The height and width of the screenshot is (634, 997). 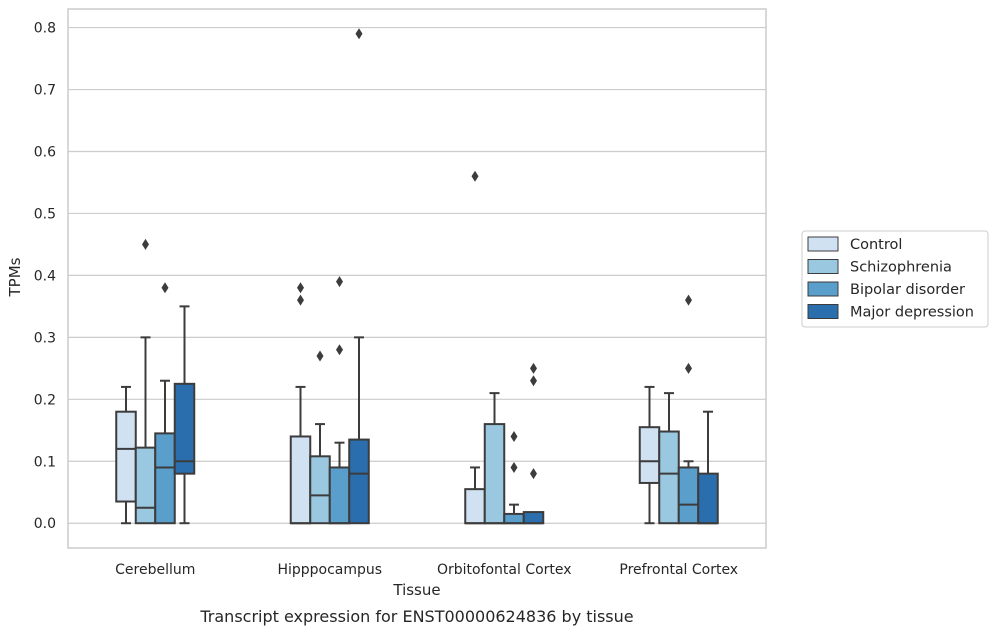 What do you see at coordinates (45, 524) in the screenshot?
I see `y-tick-label: 0.0` at bounding box center [45, 524].